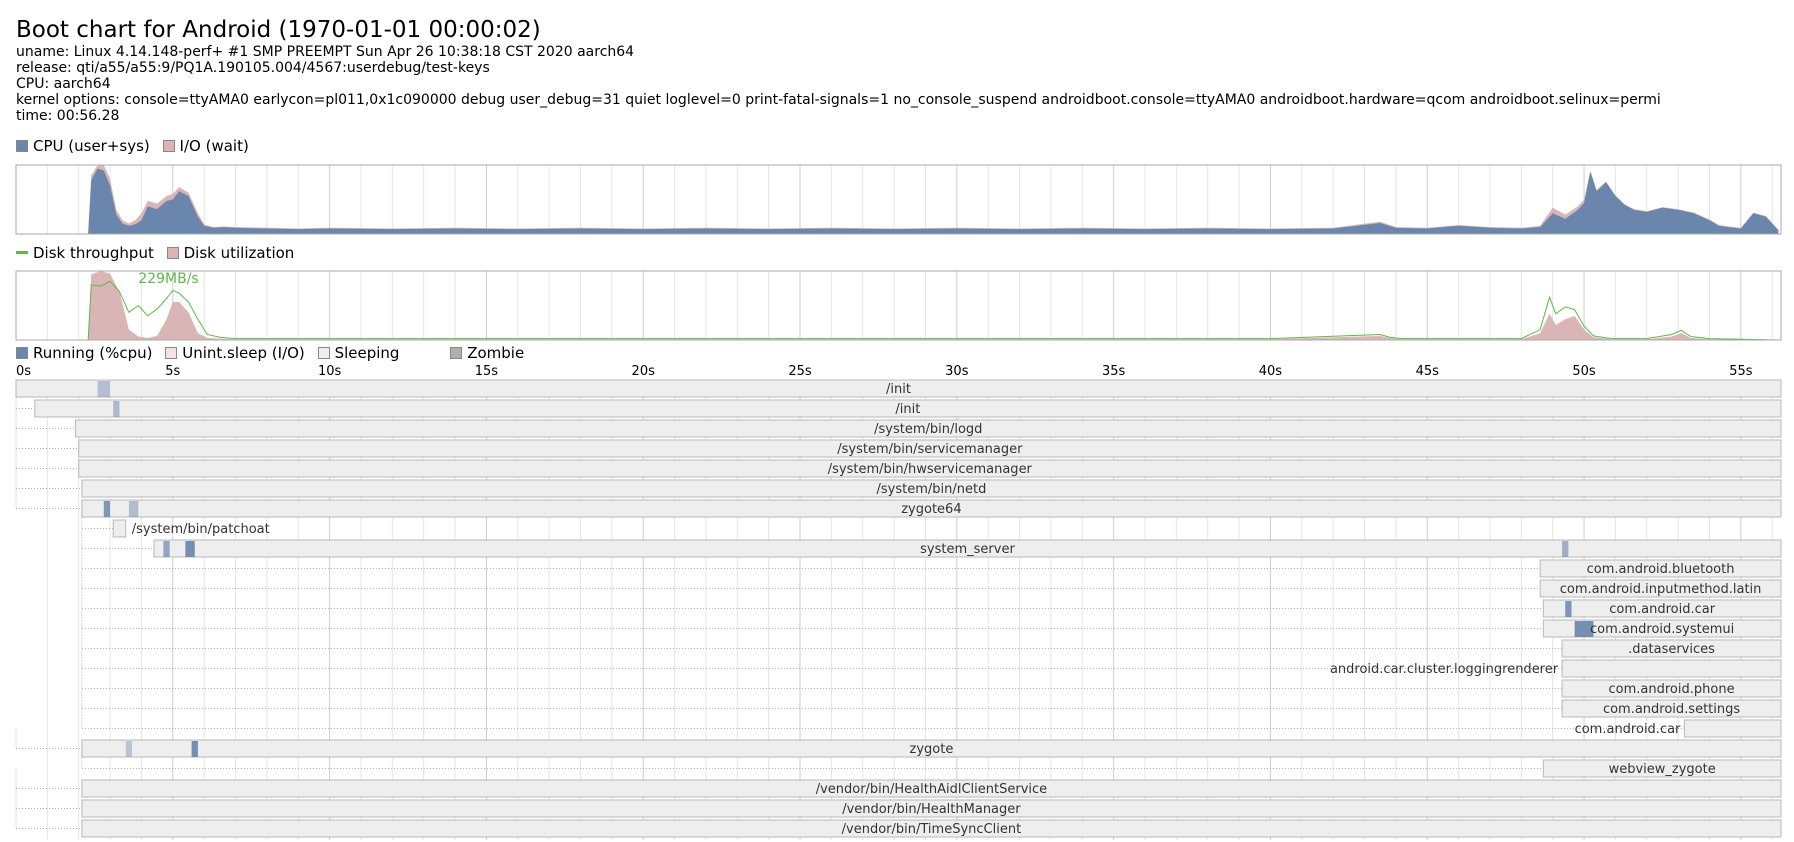 This screenshot has width=1794, height=842. What do you see at coordinates (644, 371) in the screenshot?
I see `x-tick-label: 20s` at bounding box center [644, 371].